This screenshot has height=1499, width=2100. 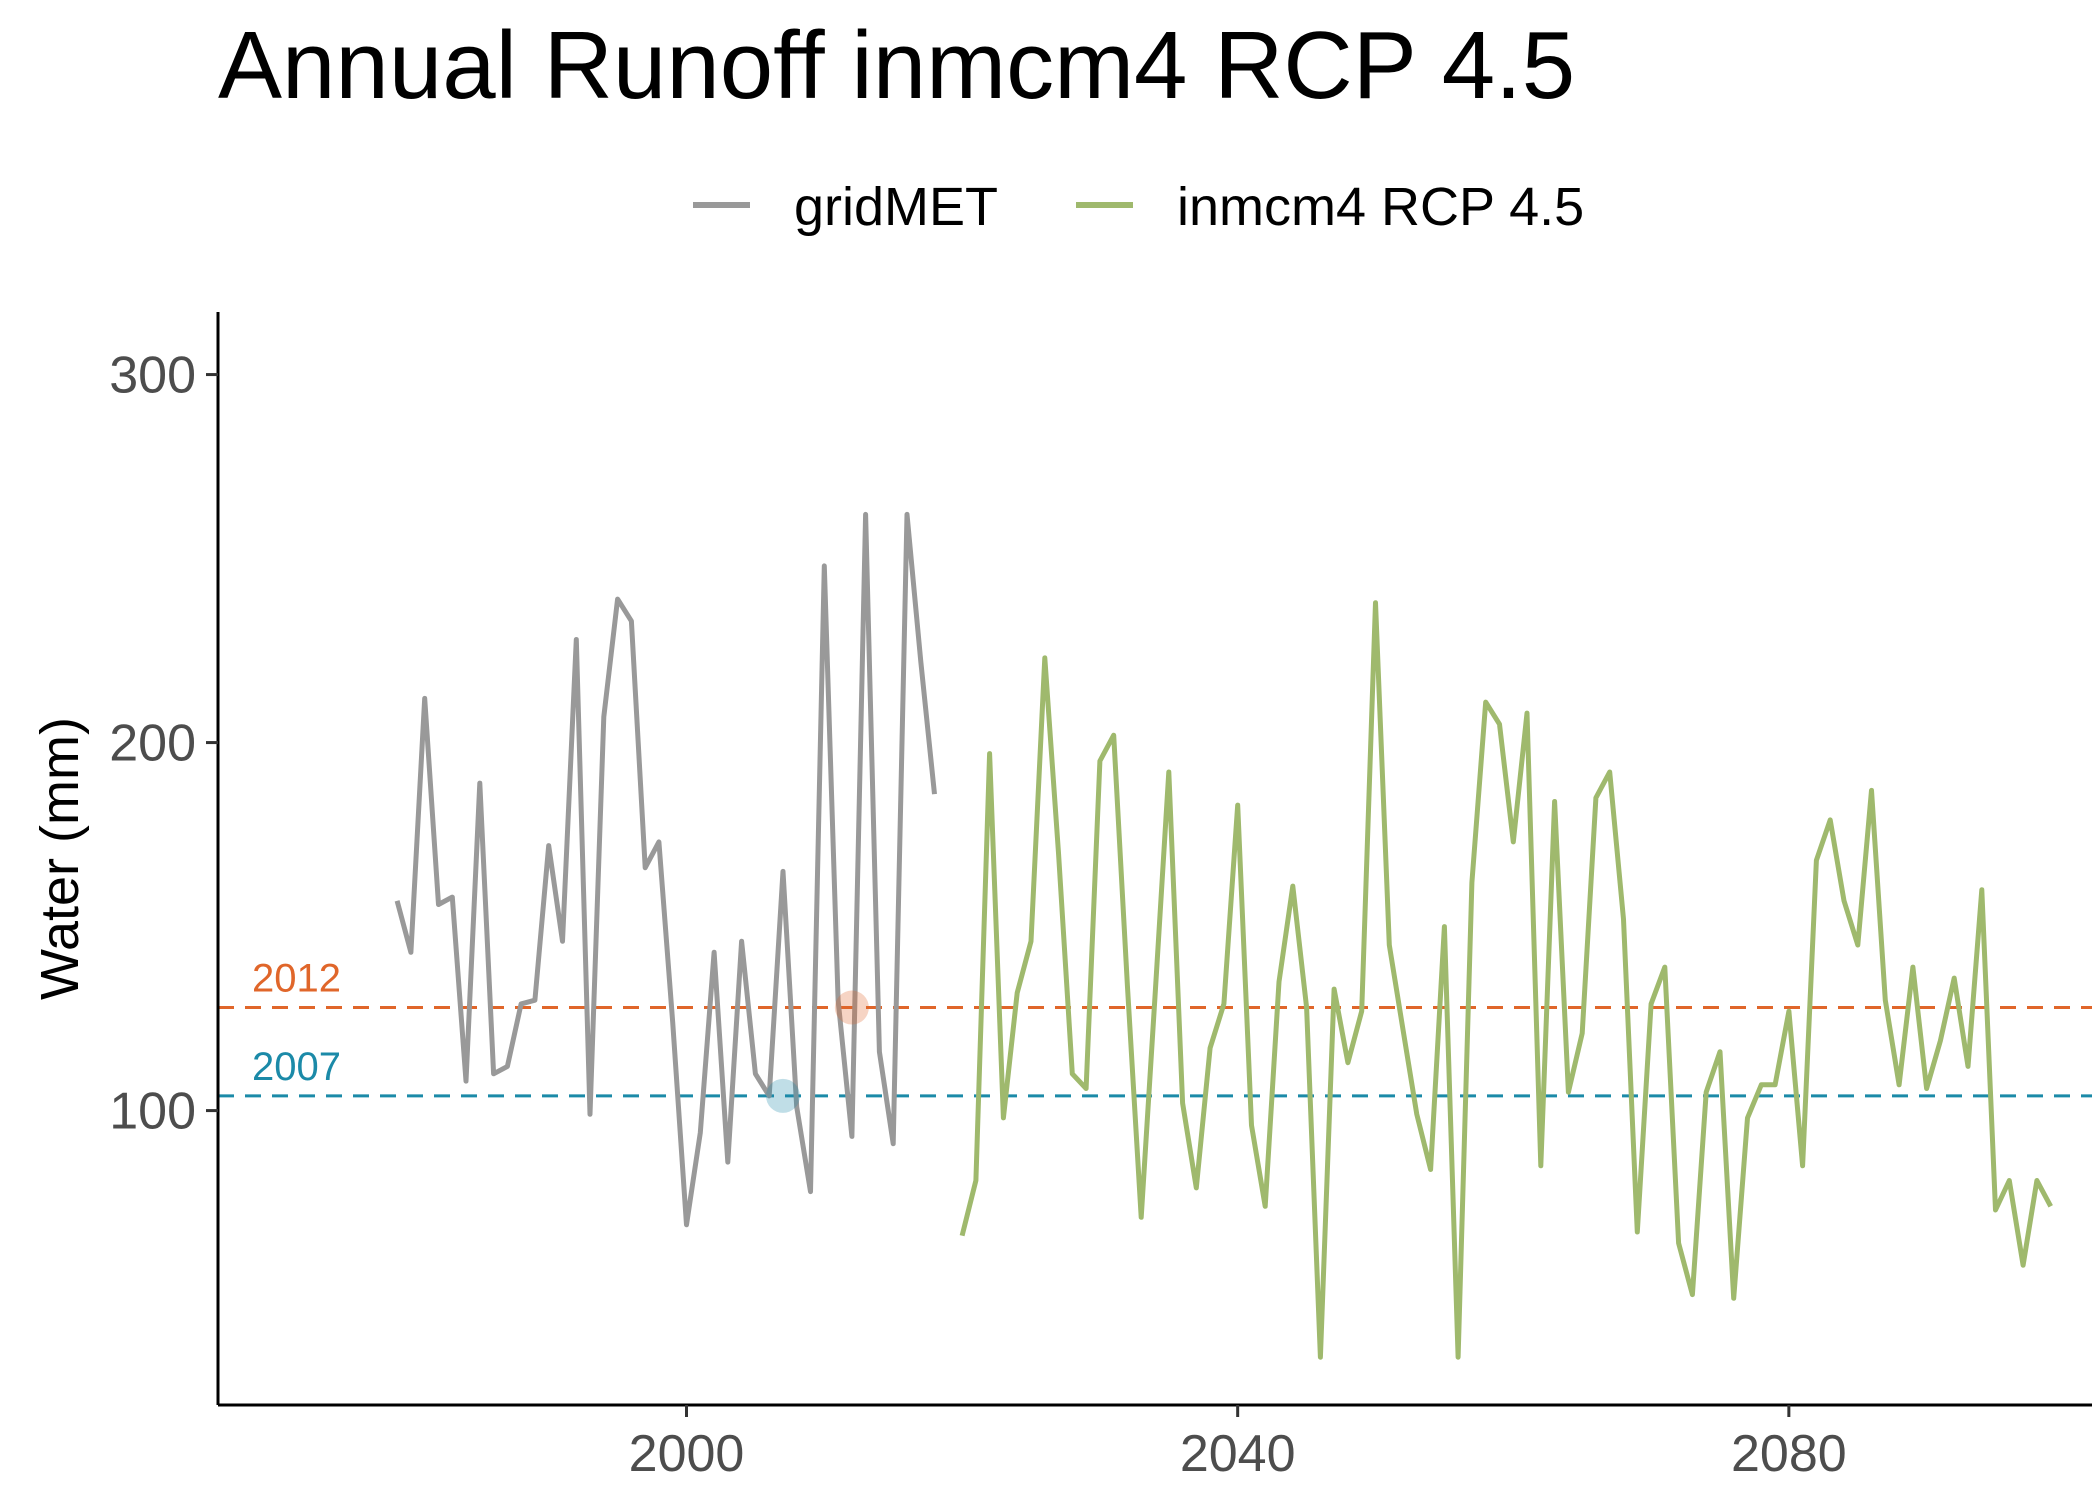 I want to click on x-tick-label: 2000, so click(x=687, y=1454).